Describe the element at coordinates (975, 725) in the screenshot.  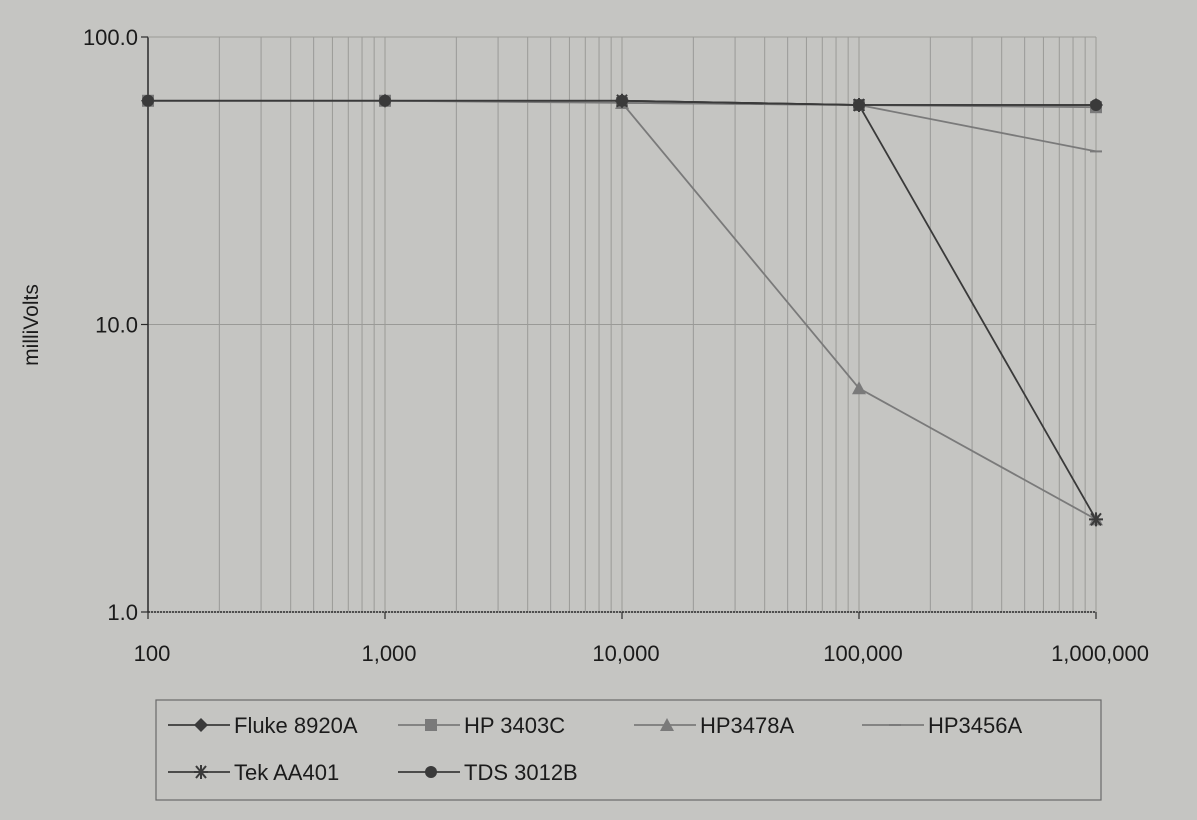
I see `legend-label: HP3456A` at that location.